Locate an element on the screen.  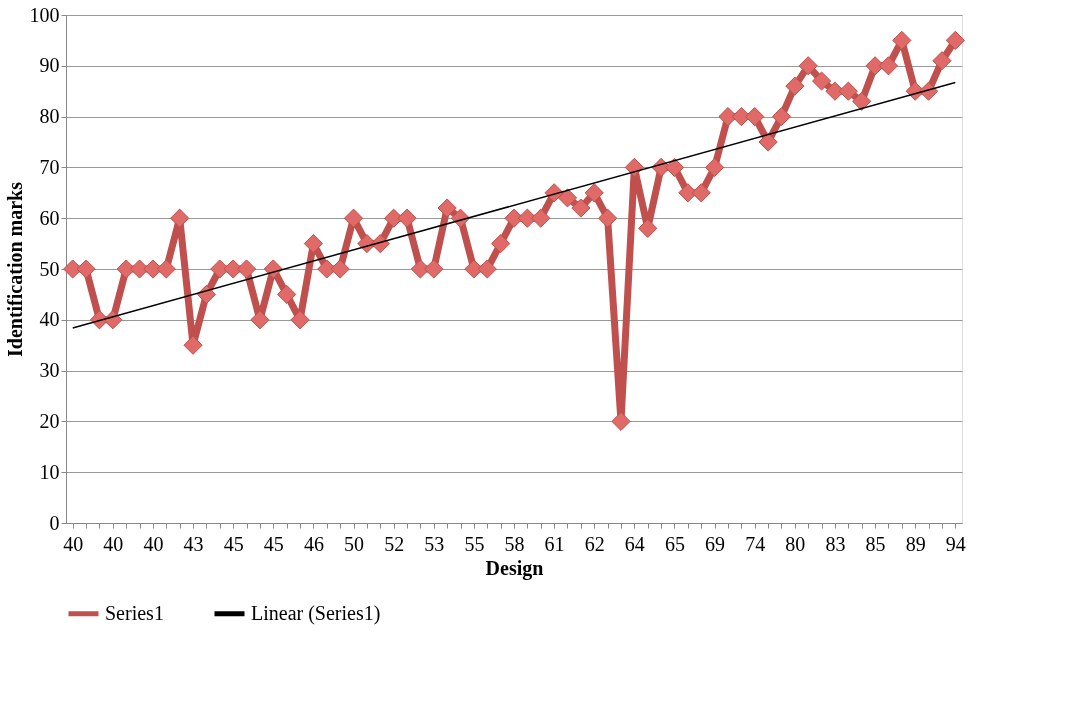
x-tick-label: 43 is located at coordinates (193, 543).